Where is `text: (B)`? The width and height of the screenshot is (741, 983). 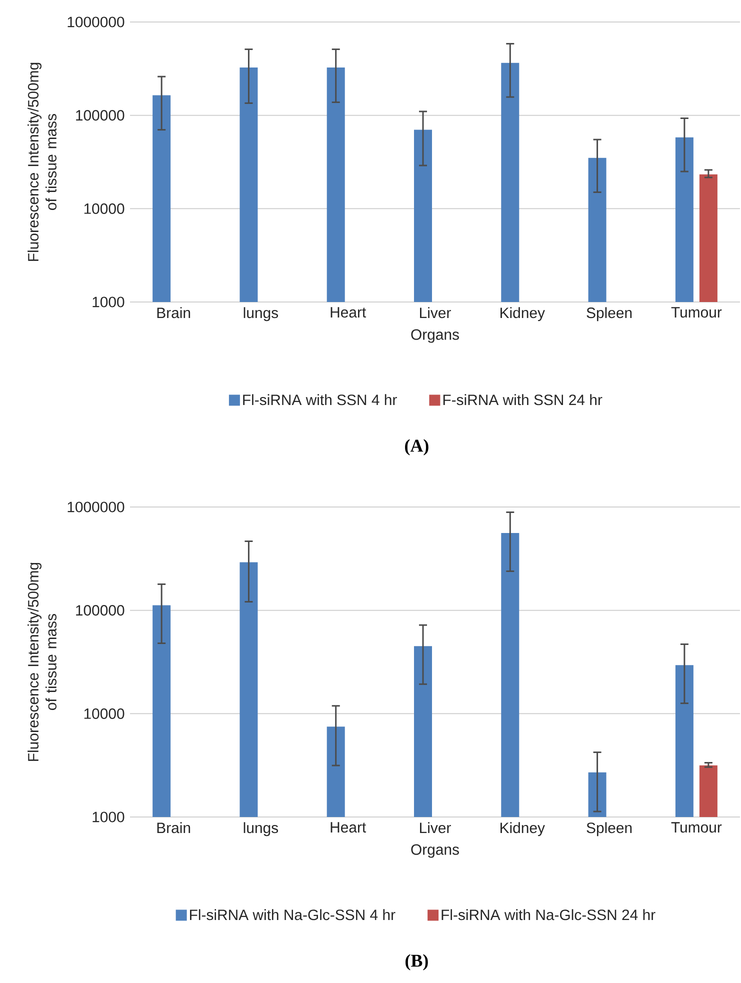 text: (B) is located at coordinates (417, 962).